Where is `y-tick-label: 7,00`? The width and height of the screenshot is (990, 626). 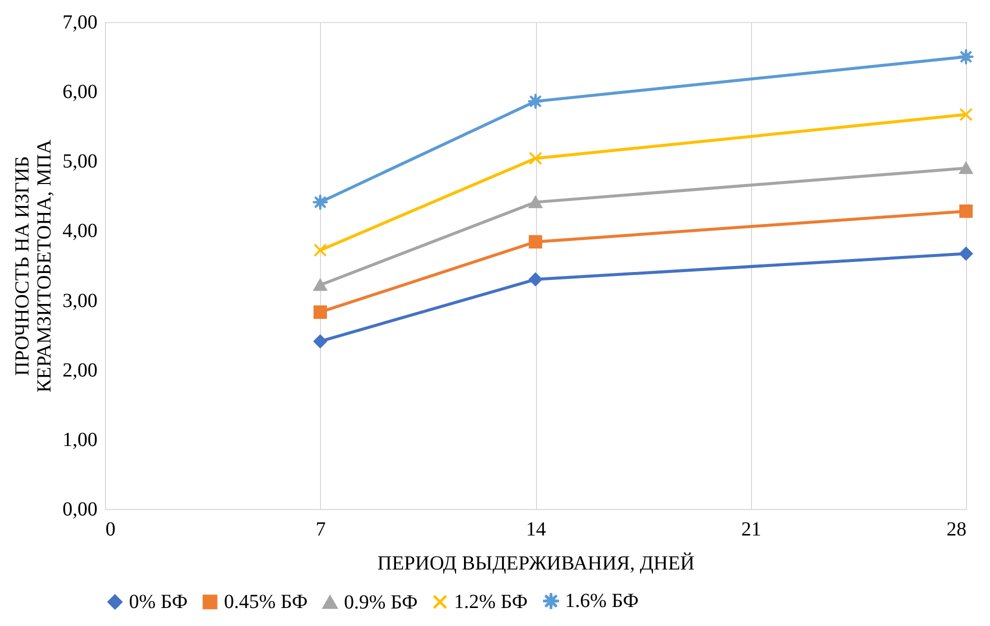
y-tick-label: 7,00 is located at coordinates (80, 23).